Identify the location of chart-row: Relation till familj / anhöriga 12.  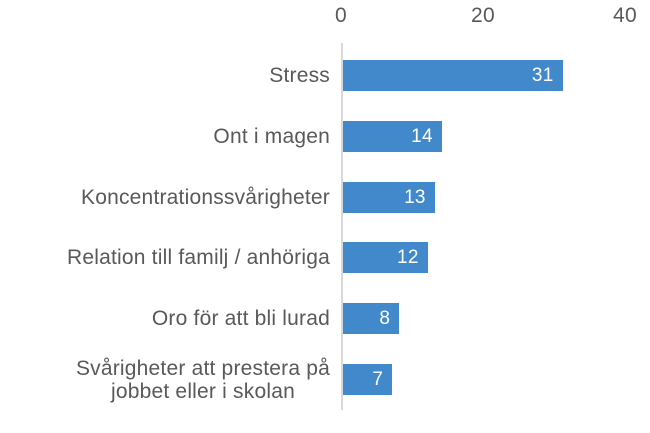
(325, 257).